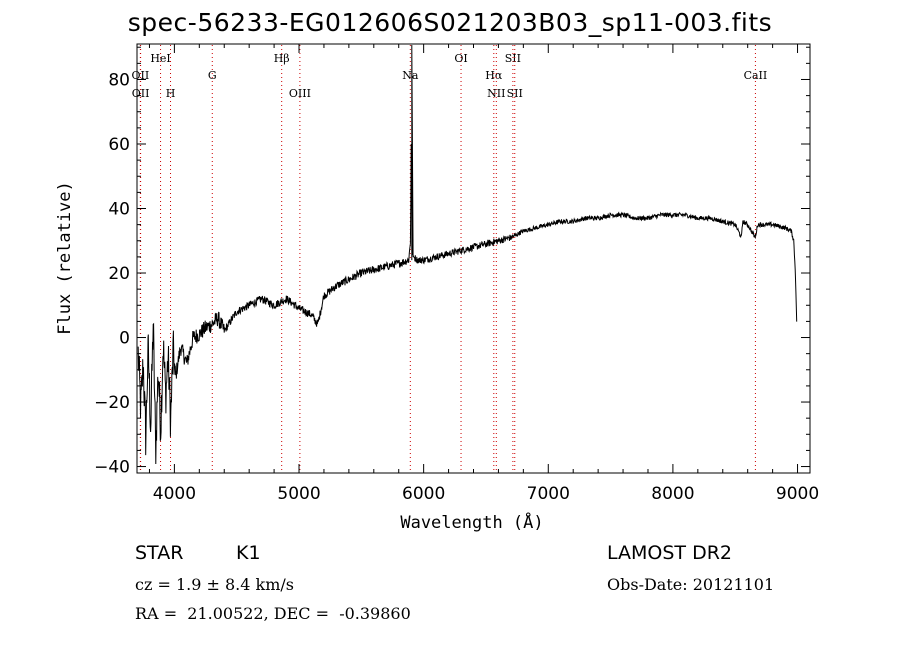 Image resolution: width=900 pixels, height=650 pixels. What do you see at coordinates (248, 553) in the screenshot?
I see `object-subclass: K1` at bounding box center [248, 553].